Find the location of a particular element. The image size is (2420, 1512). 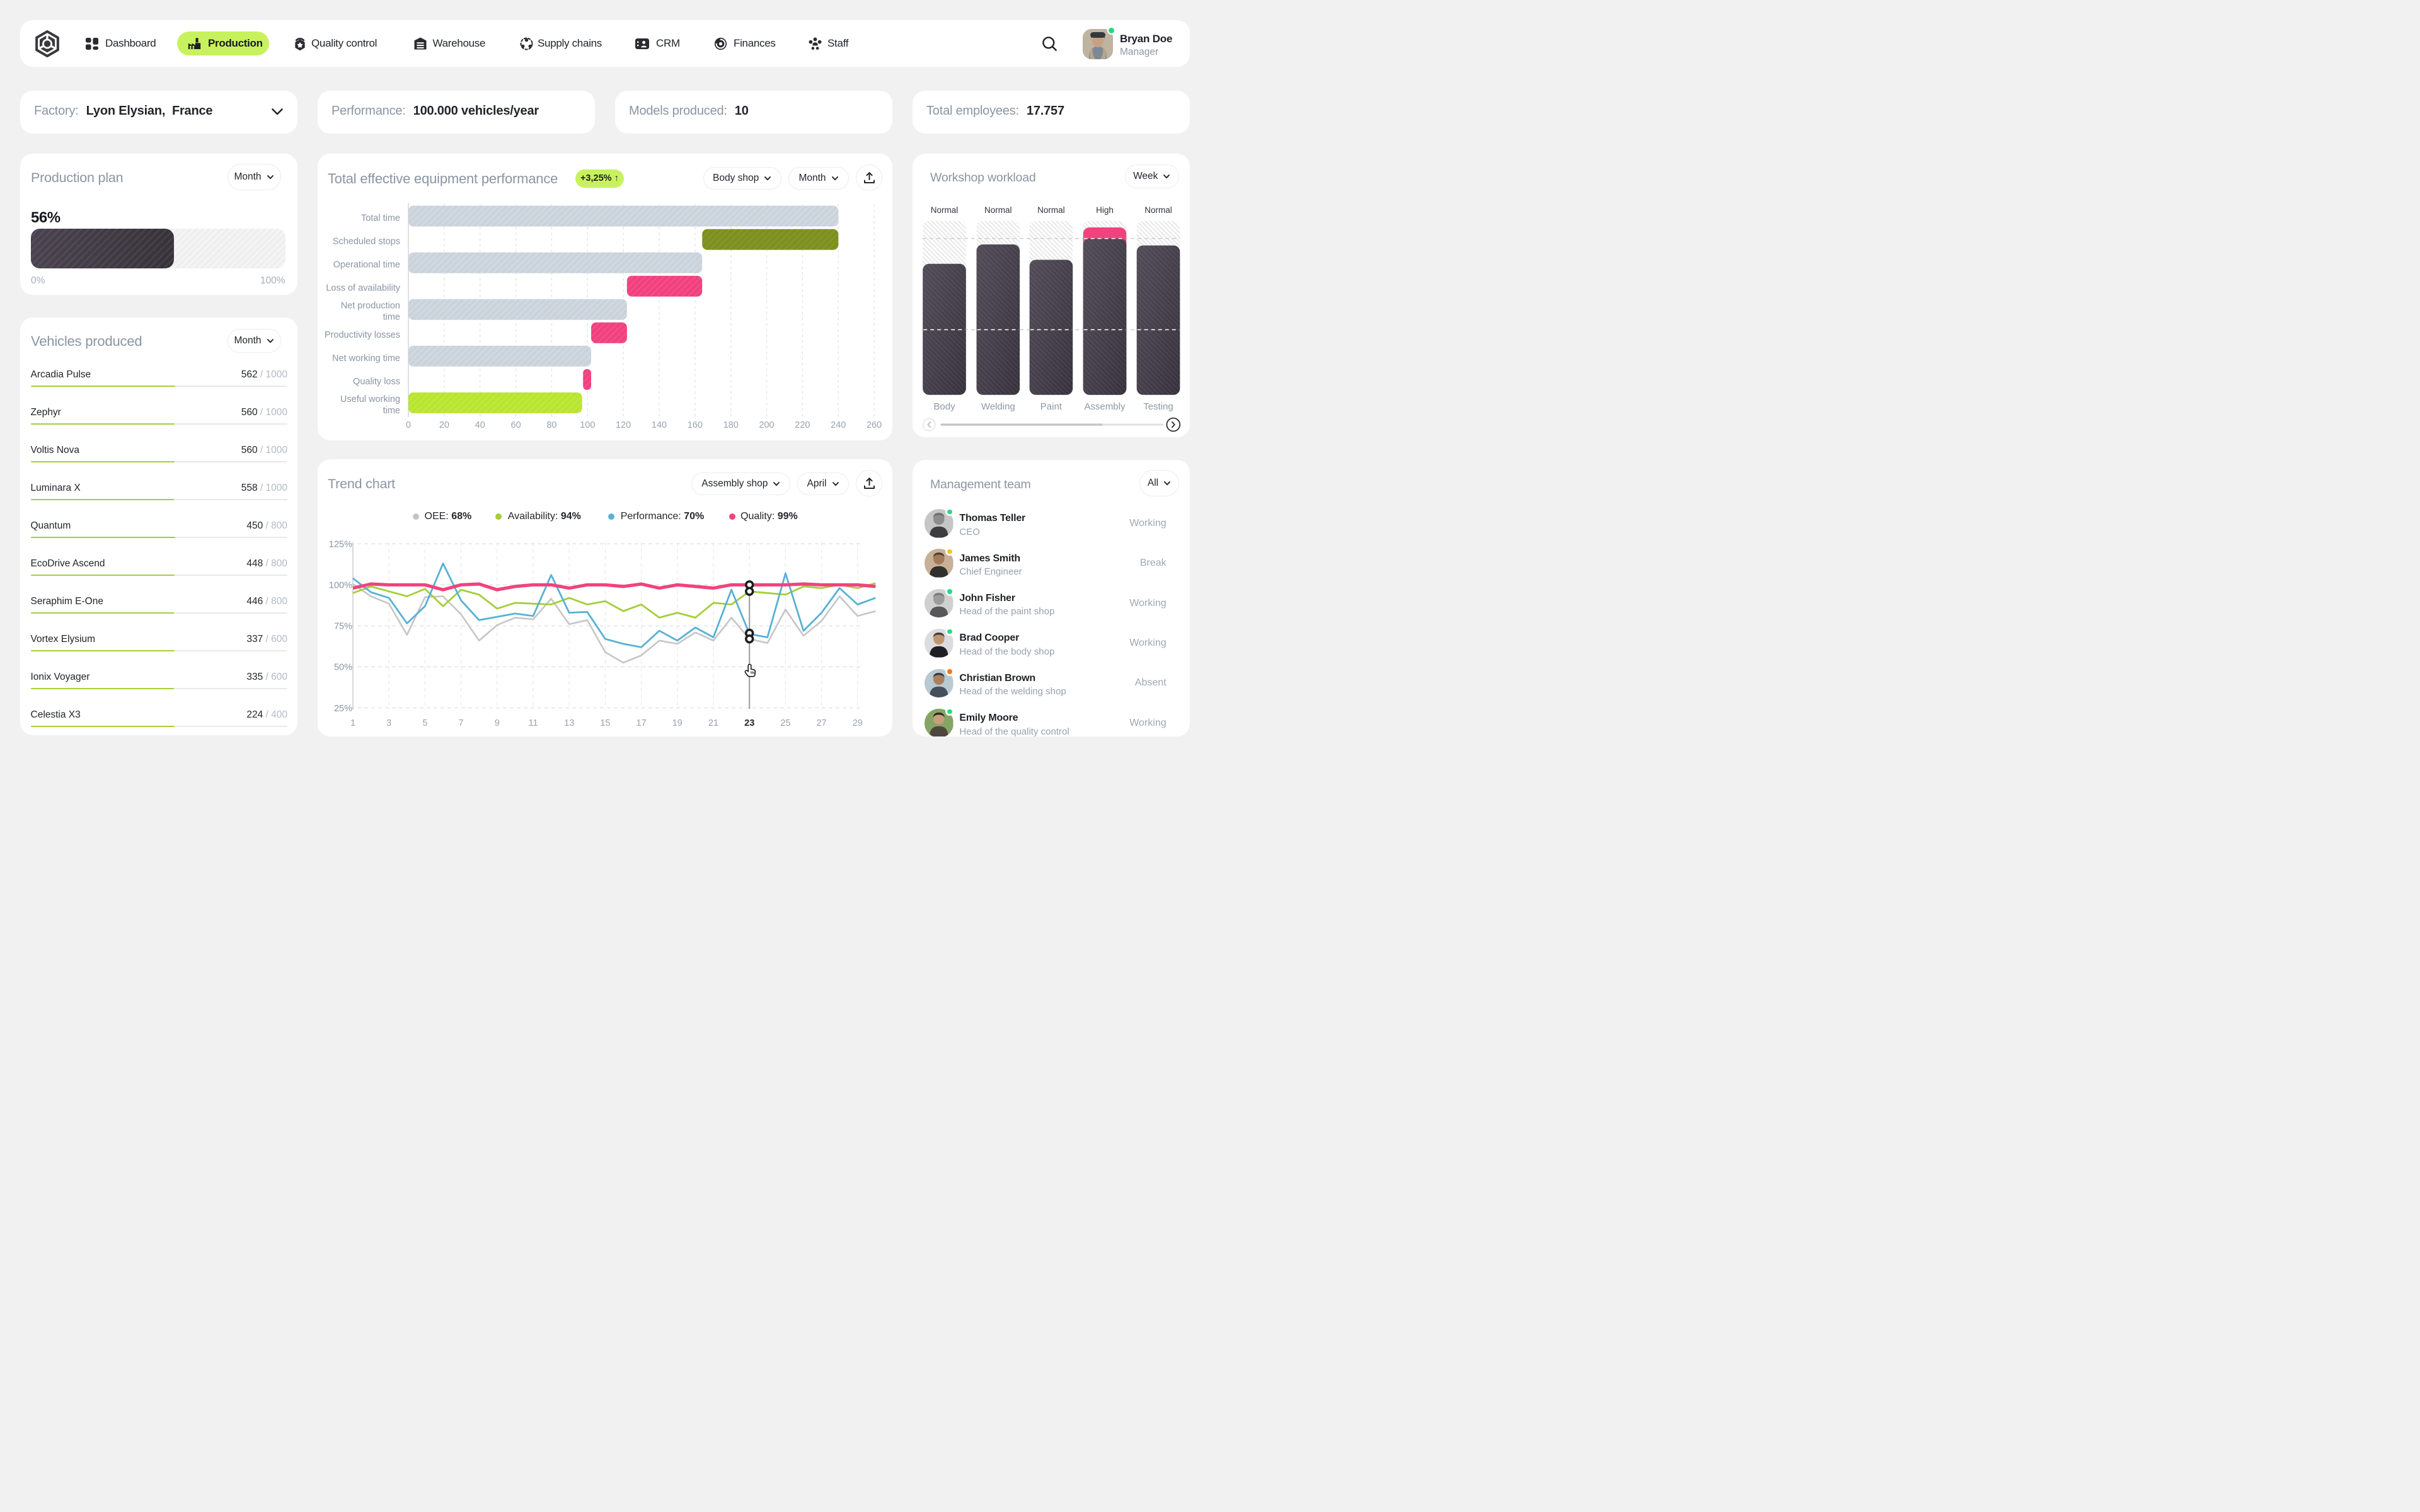

svg-text: Scheduled stops is located at coordinates (366, 242).